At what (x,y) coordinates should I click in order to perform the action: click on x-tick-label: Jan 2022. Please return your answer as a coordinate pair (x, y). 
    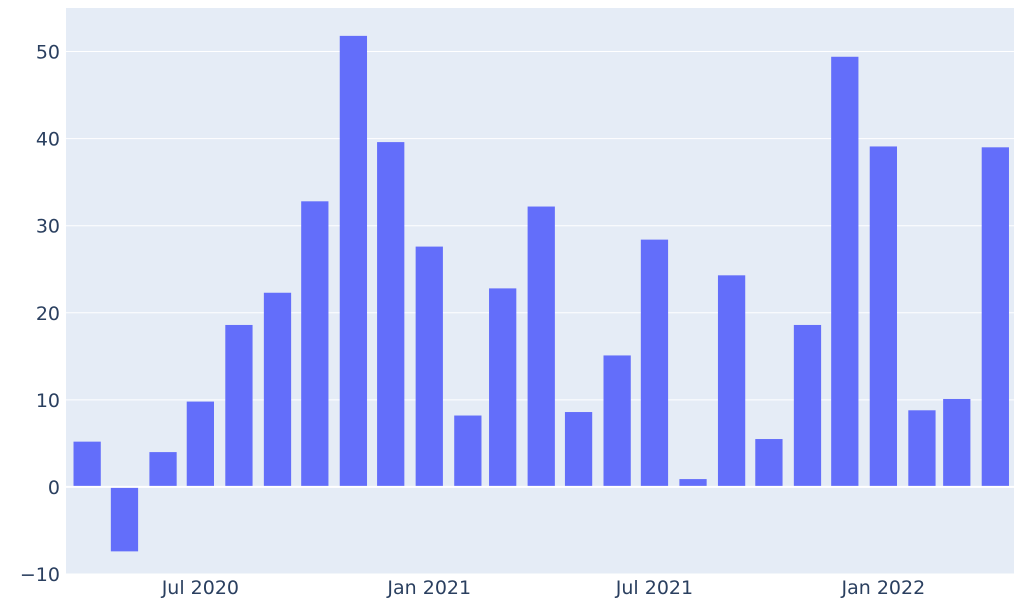
    Looking at the image, I should click on (883, 588).